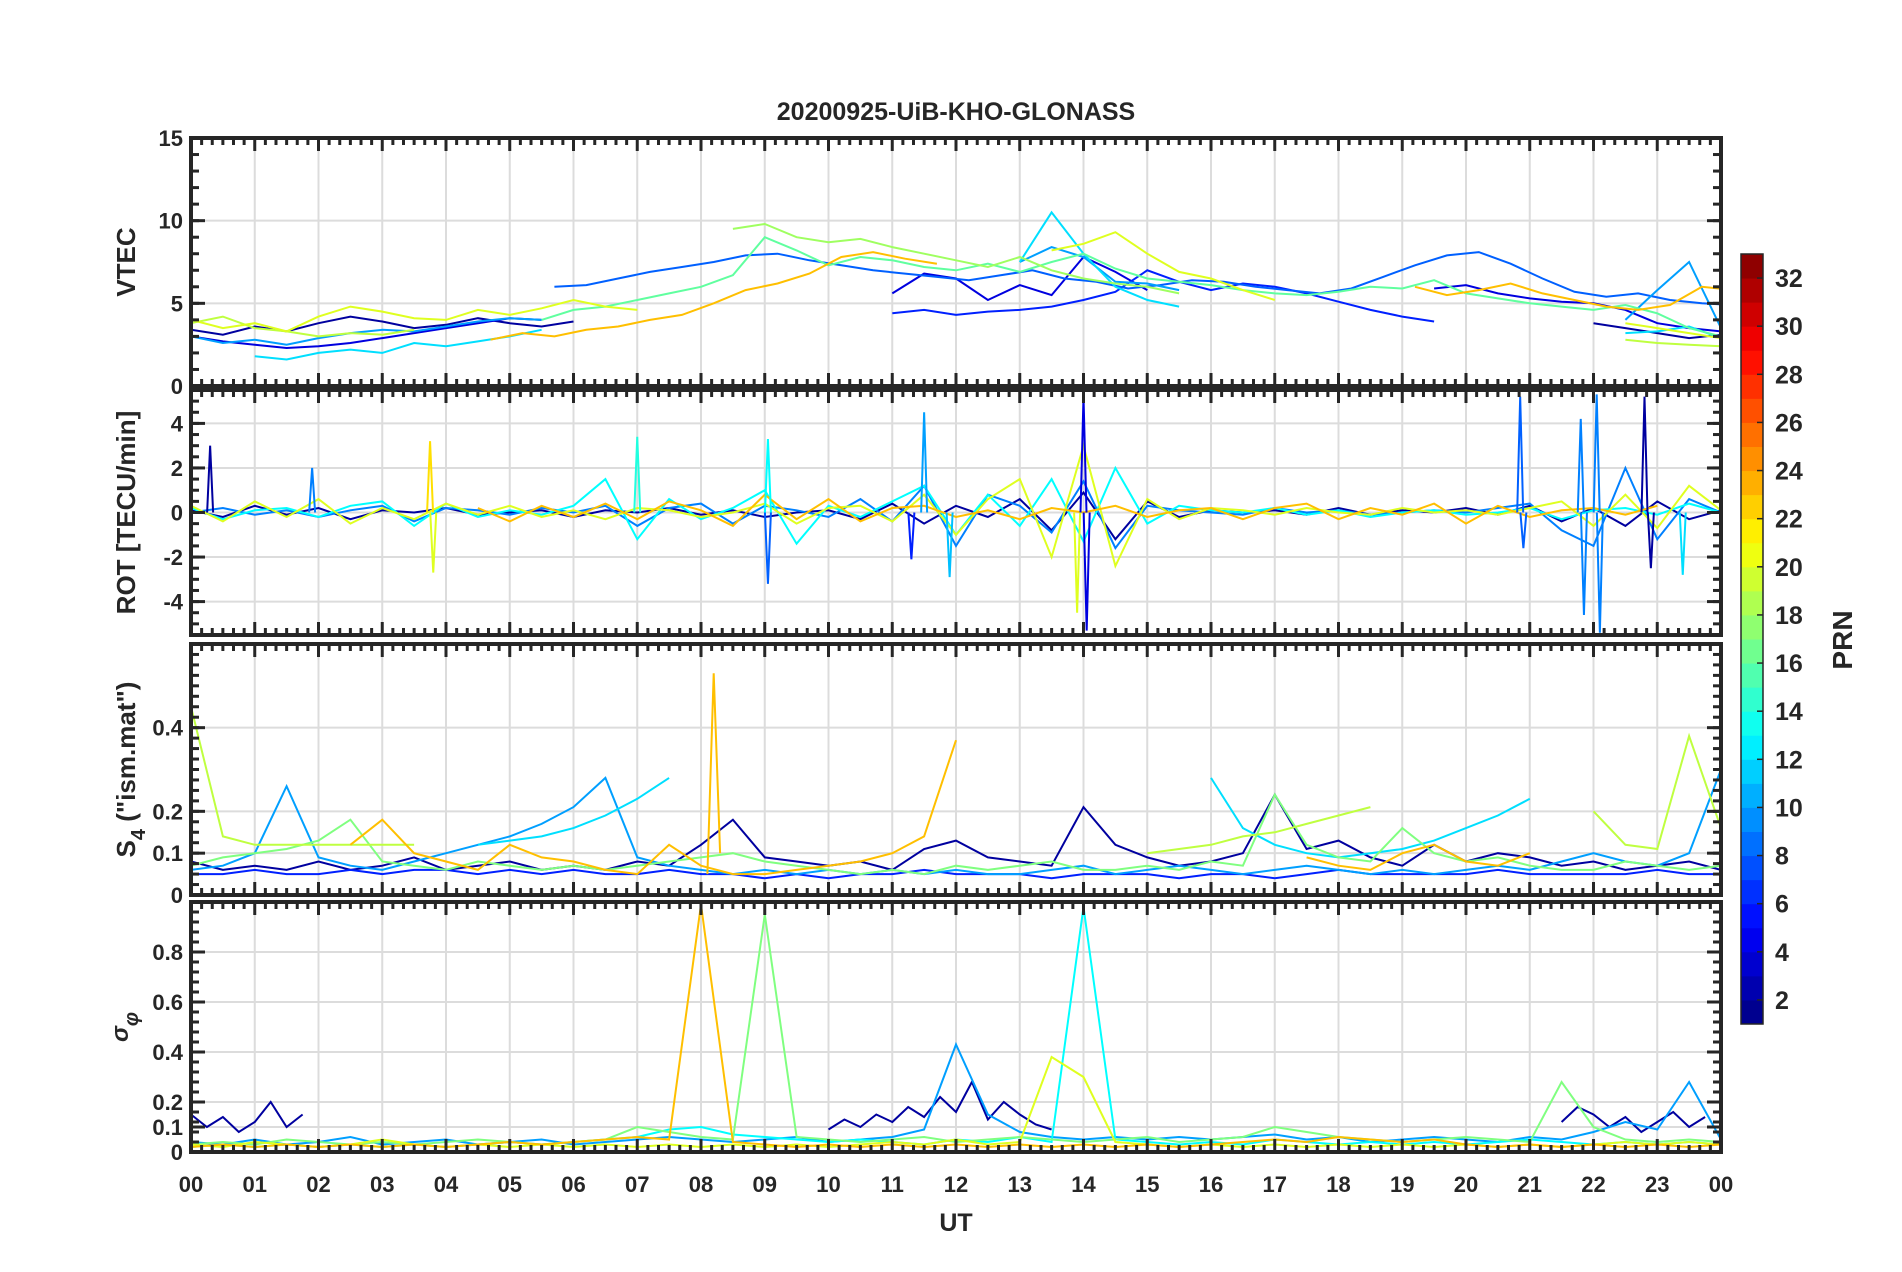  I want to click on colorbar-tick-label: 4, so click(1782, 953).